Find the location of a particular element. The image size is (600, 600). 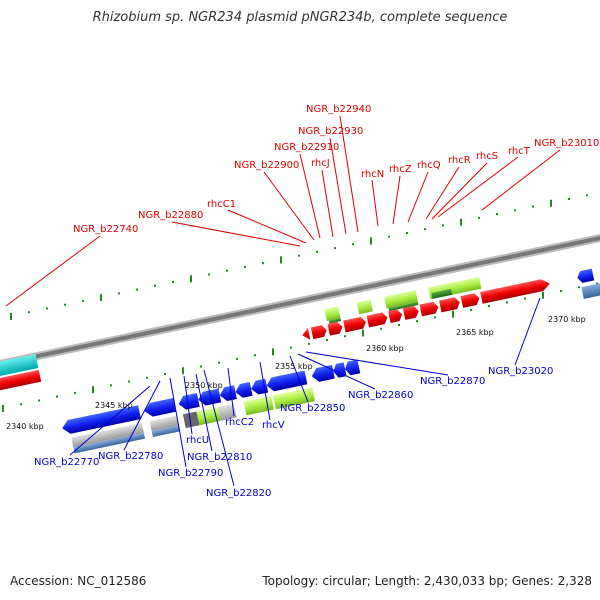

scale-label-2350: 2350 kbp is located at coordinates (204, 385).